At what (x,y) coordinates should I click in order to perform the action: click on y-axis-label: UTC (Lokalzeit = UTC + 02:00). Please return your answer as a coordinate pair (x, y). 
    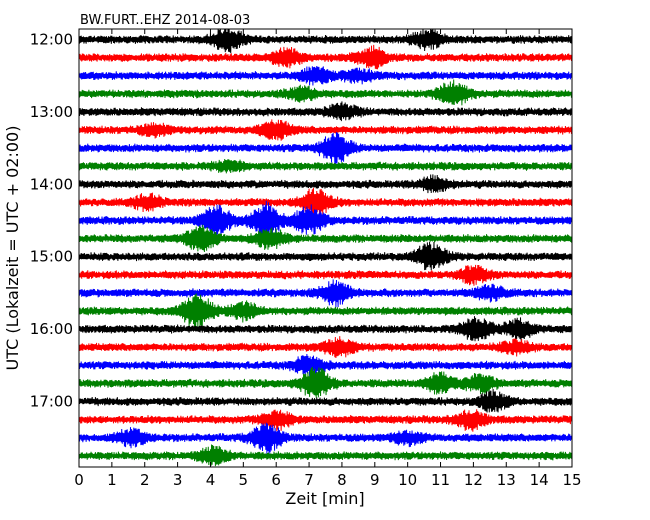
    Looking at the image, I should click on (12, 248).